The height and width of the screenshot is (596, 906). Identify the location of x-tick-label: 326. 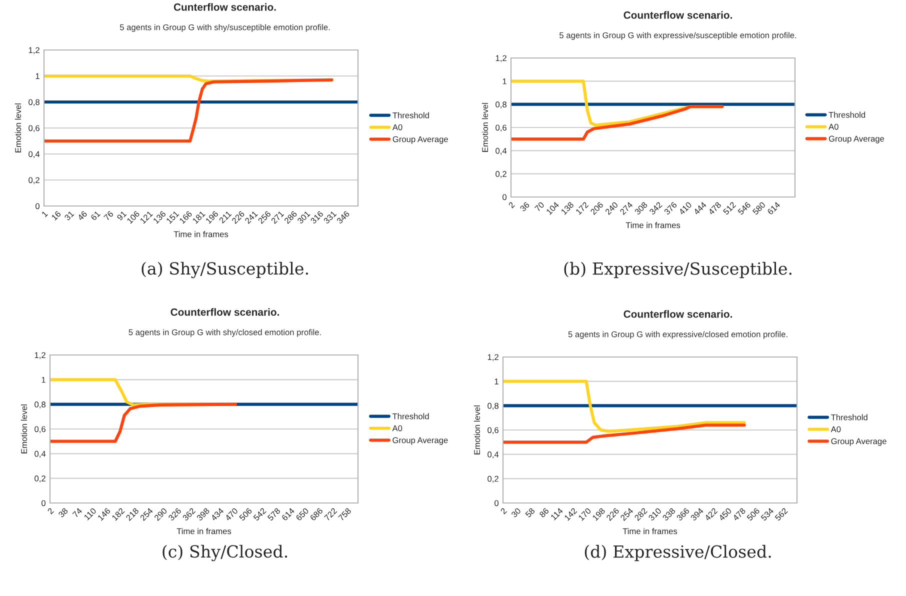
(175, 515).